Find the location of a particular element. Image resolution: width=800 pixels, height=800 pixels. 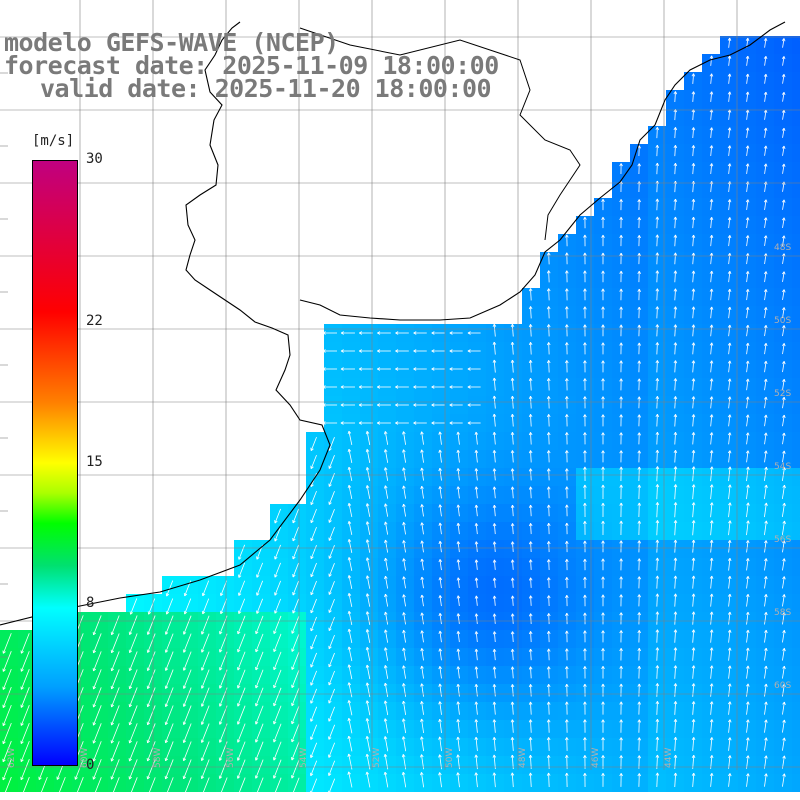

latitude-label: 60S is located at coordinates (782, 686).